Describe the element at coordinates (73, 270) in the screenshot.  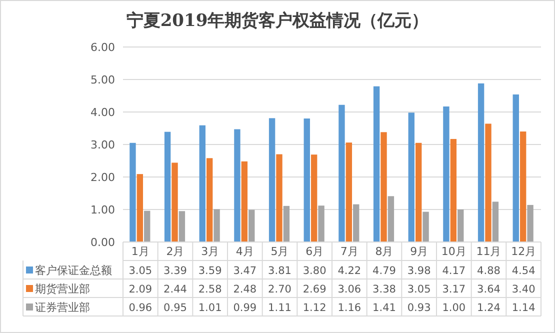
I see `legend-label: 客户保证金总额` at that location.